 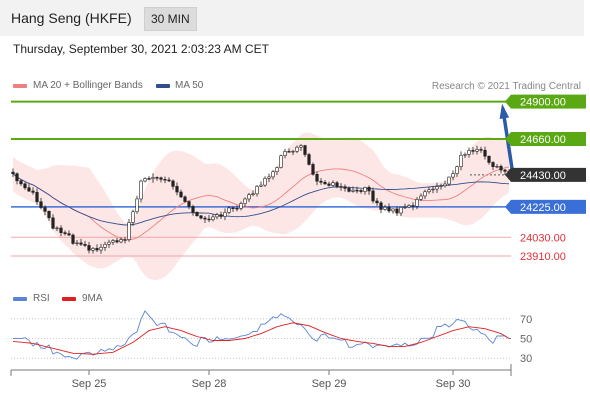 I want to click on instrument-title: Hang Seng (HKFE), so click(x=71, y=18).